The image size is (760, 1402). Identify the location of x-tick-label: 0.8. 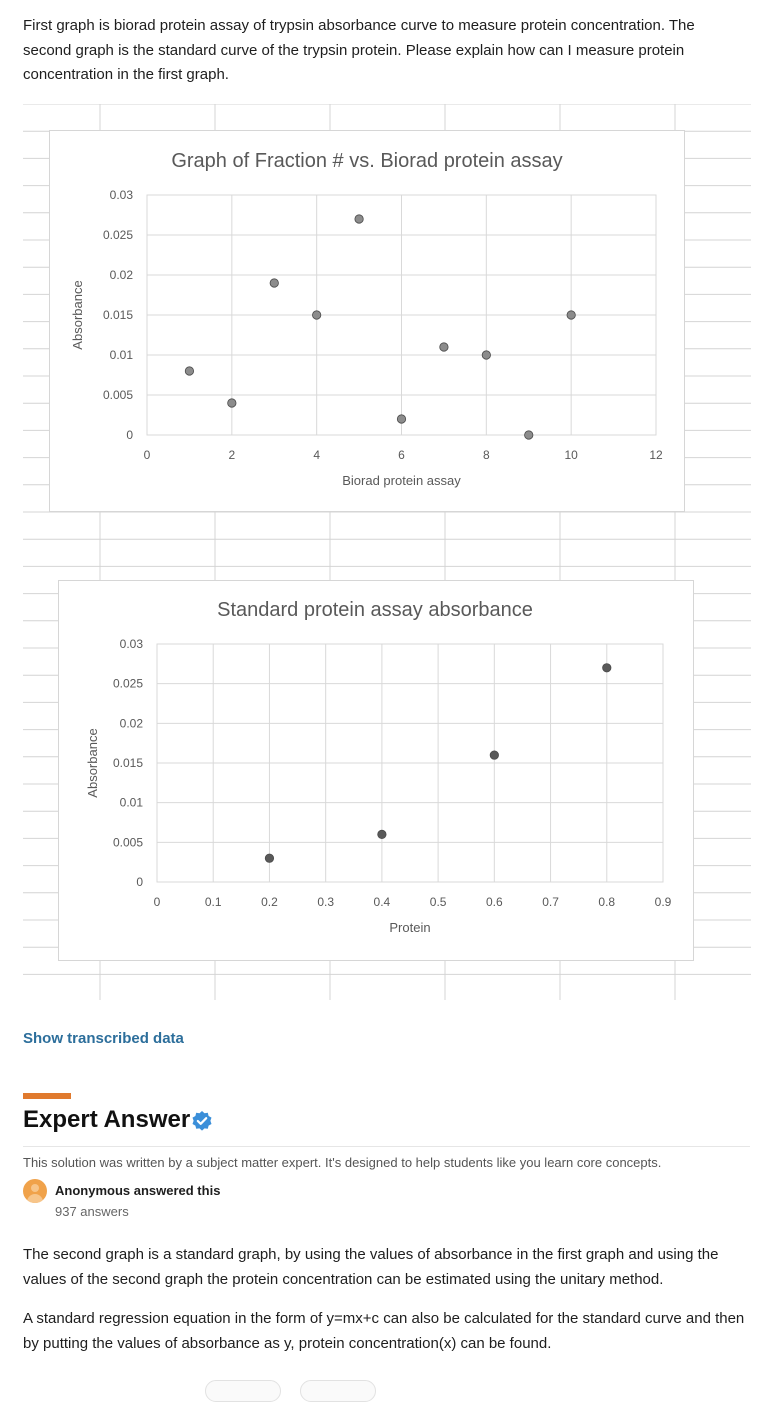
(606, 902).